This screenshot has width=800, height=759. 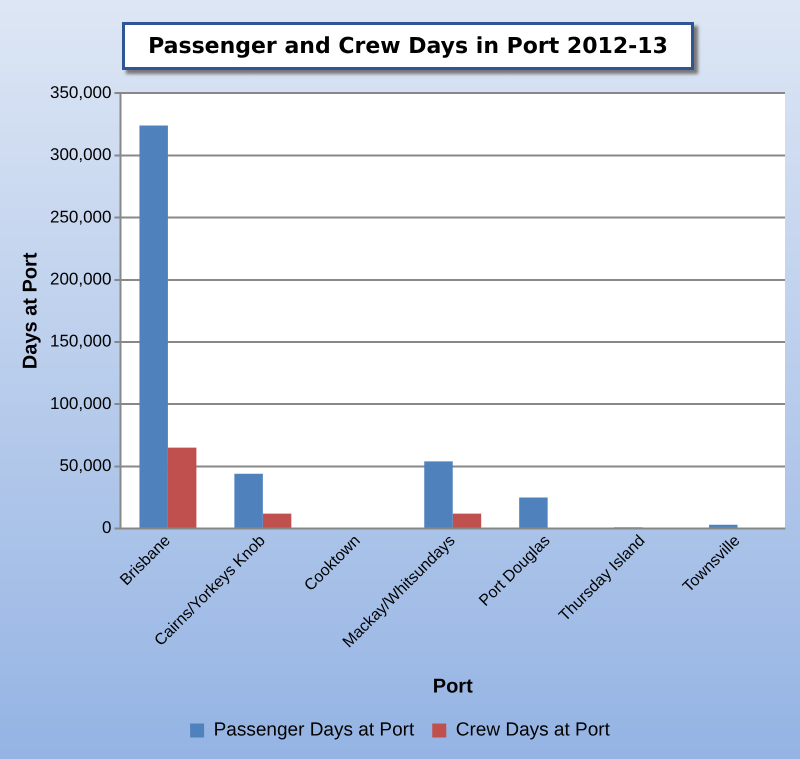 I want to click on y-axis-title: Days at Port, so click(x=31, y=311).